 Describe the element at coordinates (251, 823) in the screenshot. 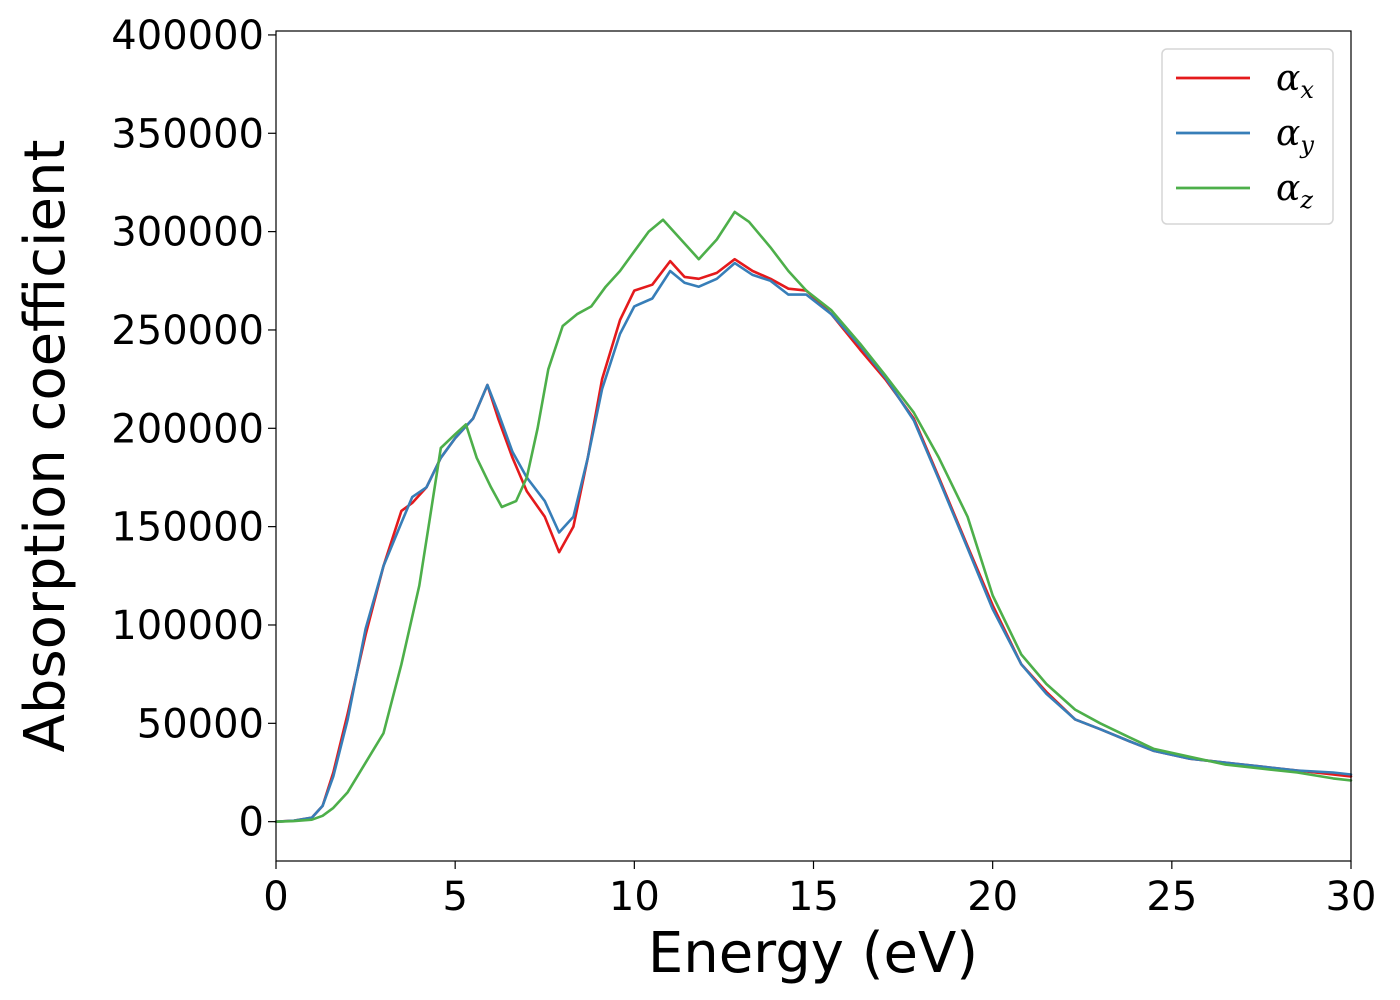

I see `y-tick-label: 0` at that location.